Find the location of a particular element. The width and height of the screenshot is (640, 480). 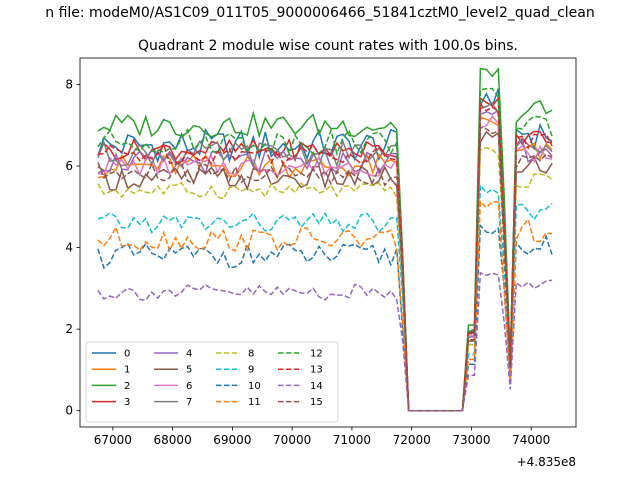

legend-label-4: 4 is located at coordinates (189, 354).